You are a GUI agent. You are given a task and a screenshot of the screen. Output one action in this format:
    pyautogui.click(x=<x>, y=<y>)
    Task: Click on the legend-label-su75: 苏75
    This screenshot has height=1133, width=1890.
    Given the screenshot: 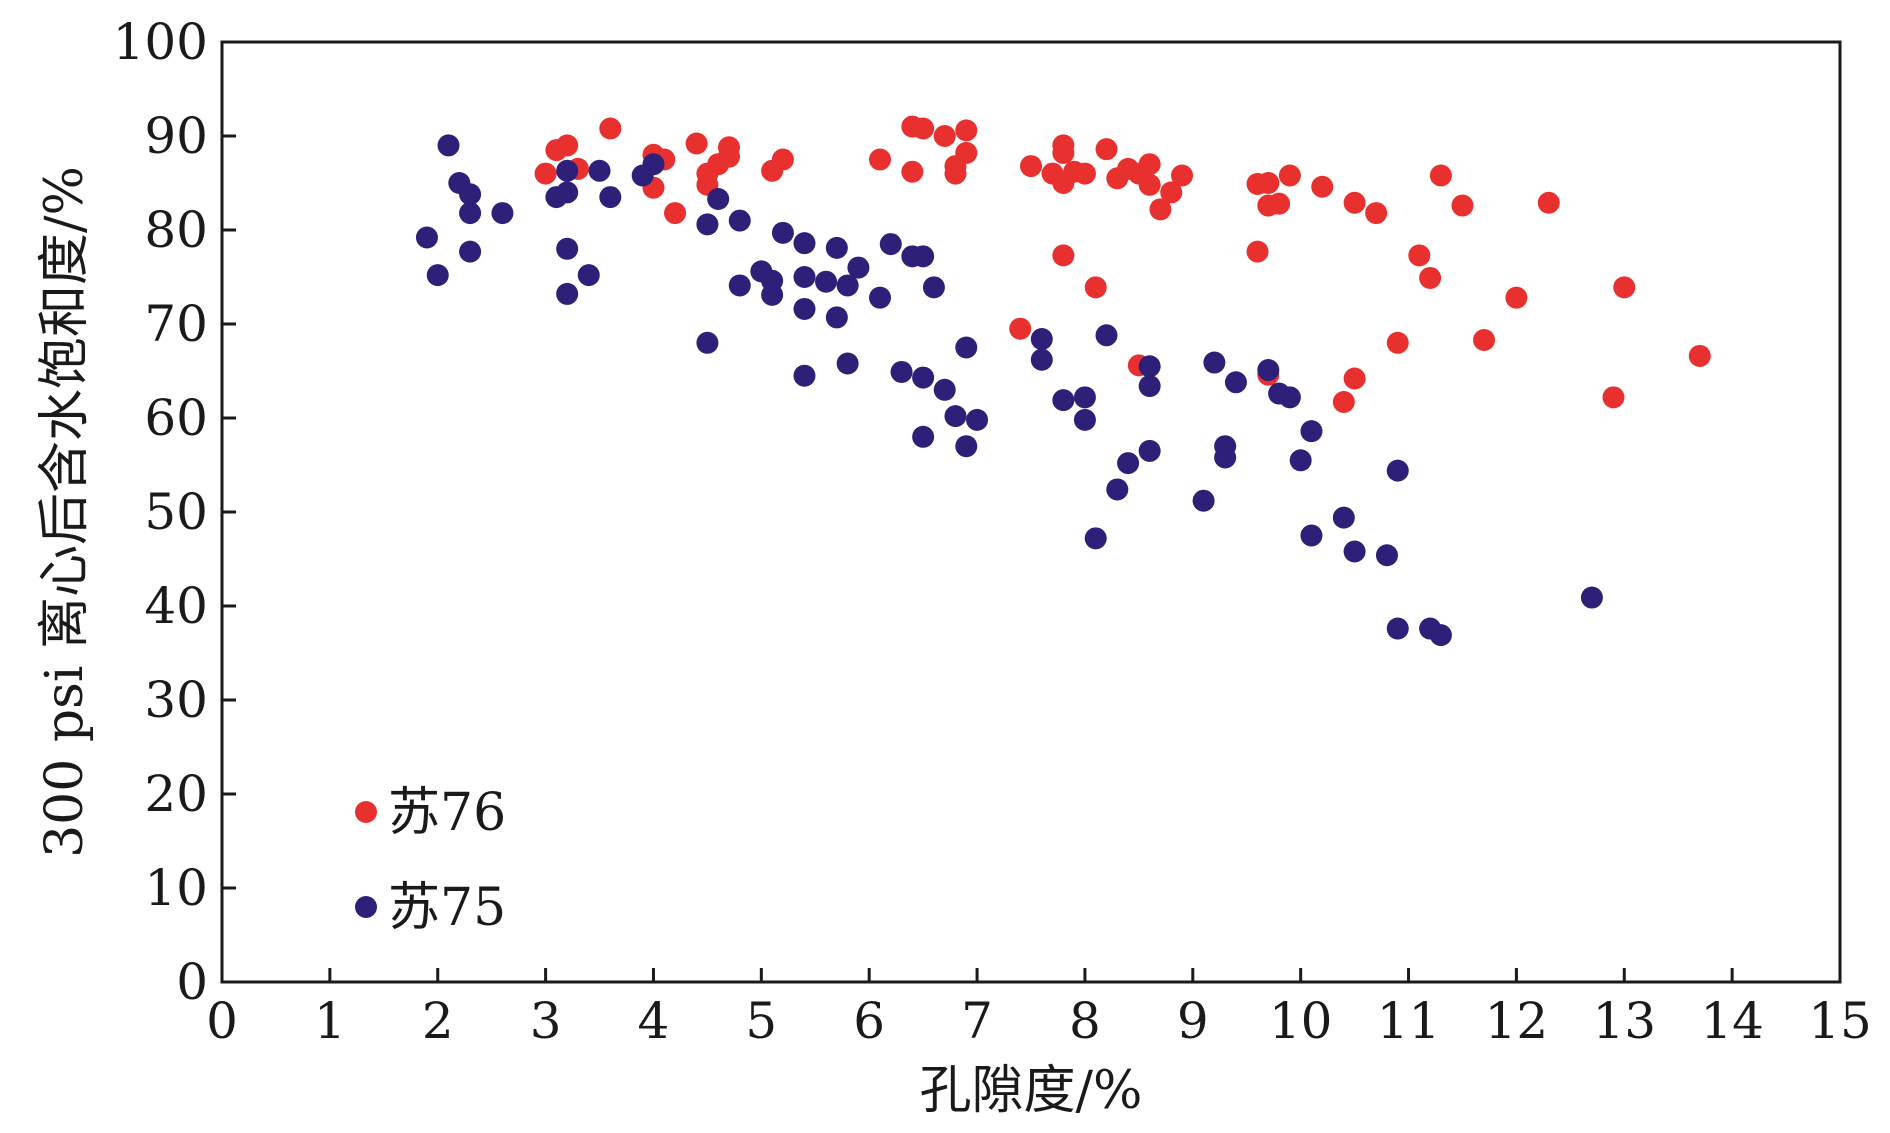 What is the action you would take?
    pyautogui.click(x=447, y=908)
    